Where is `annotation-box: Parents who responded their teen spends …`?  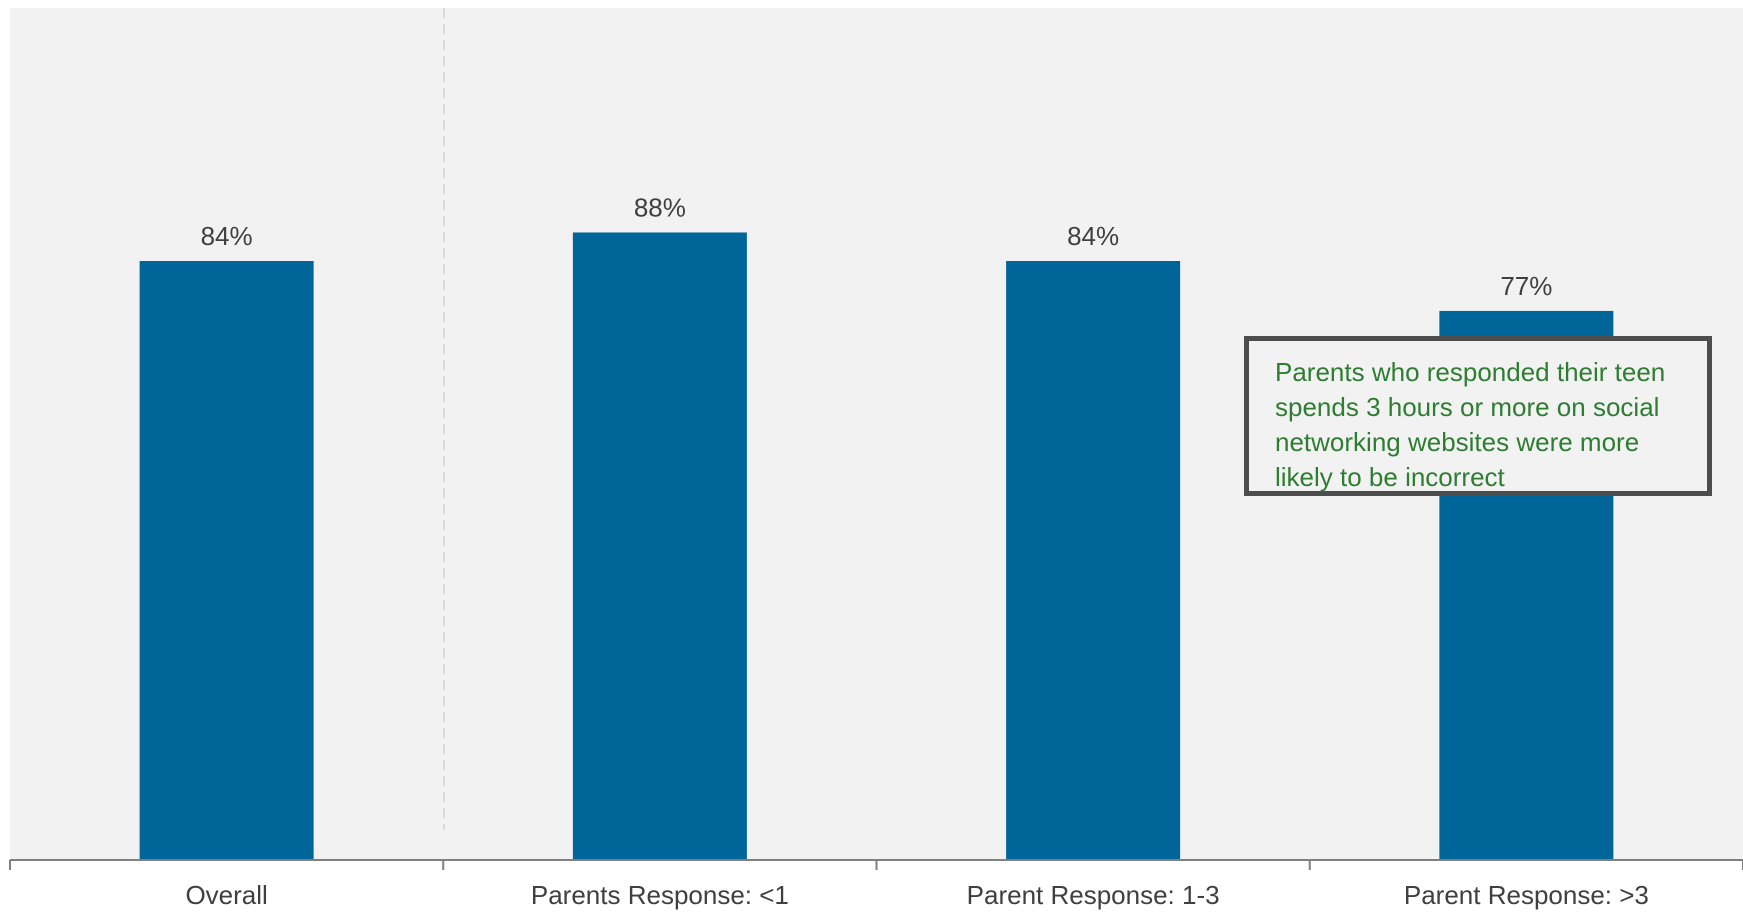
annotation-box: Parents who responded their teen spends … is located at coordinates (1478, 416).